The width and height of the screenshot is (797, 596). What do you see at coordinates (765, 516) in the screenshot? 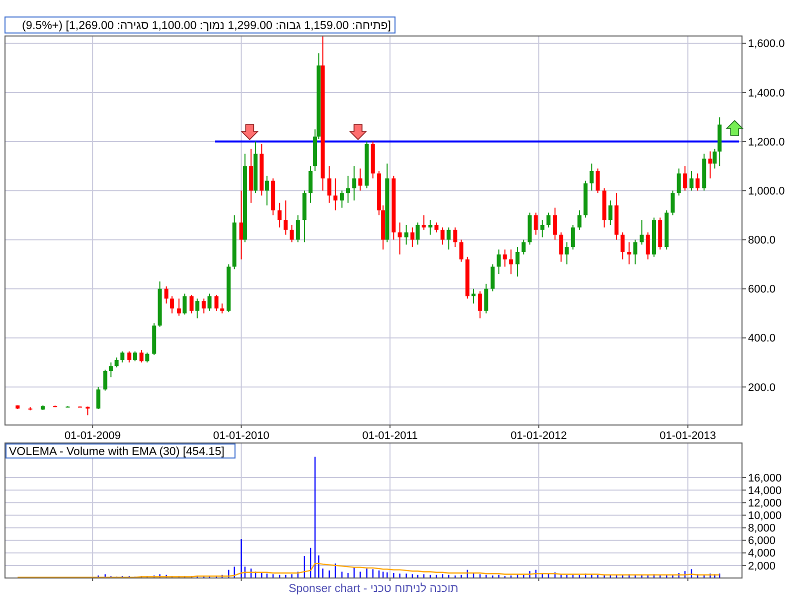
I see `y-tick-label: 10,000` at bounding box center [765, 516].